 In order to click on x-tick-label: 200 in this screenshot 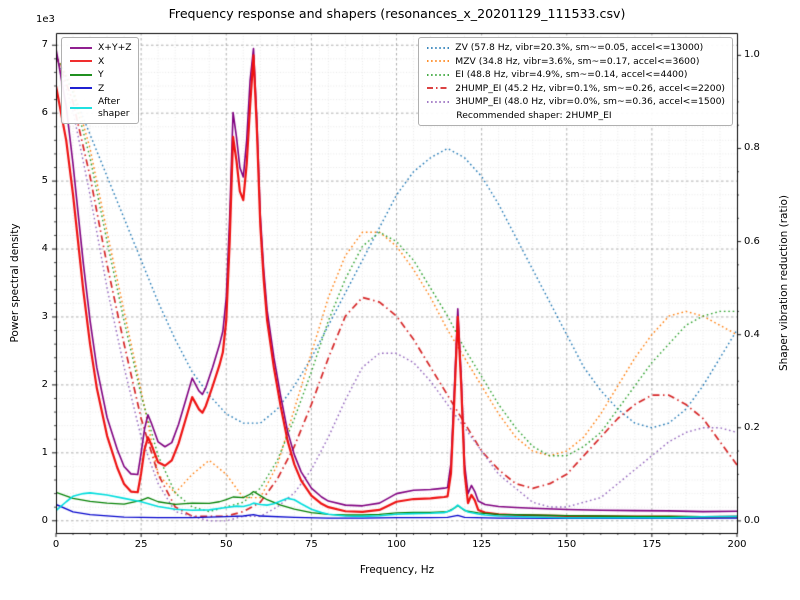, I will do `click(737, 544)`.